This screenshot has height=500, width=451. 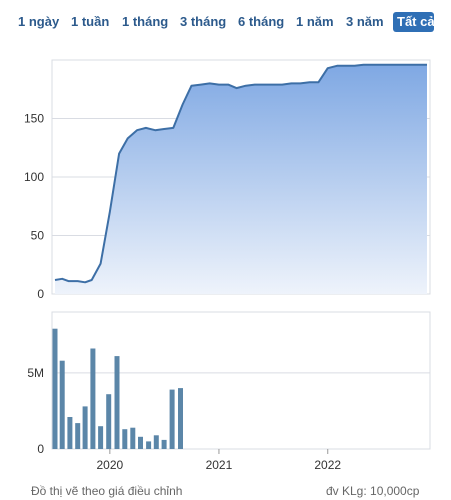 What do you see at coordinates (90, 21) in the screenshot?
I see `range-tab-1-week: 1 tuần` at bounding box center [90, 21].